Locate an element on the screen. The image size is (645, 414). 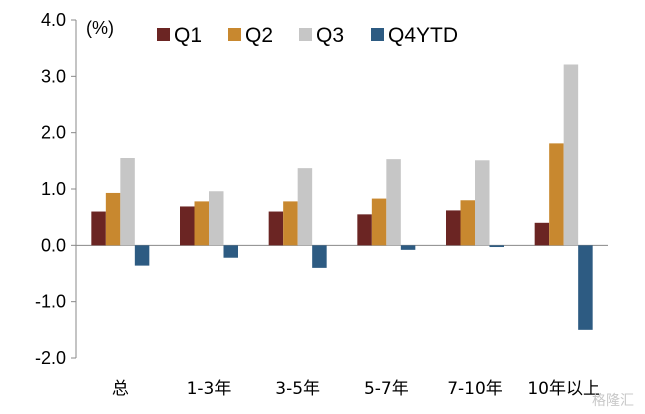
category-labels: 总 1-3年 3-5年 5-7年 7-10年 10年以上 is located at coordinates (356, 389).